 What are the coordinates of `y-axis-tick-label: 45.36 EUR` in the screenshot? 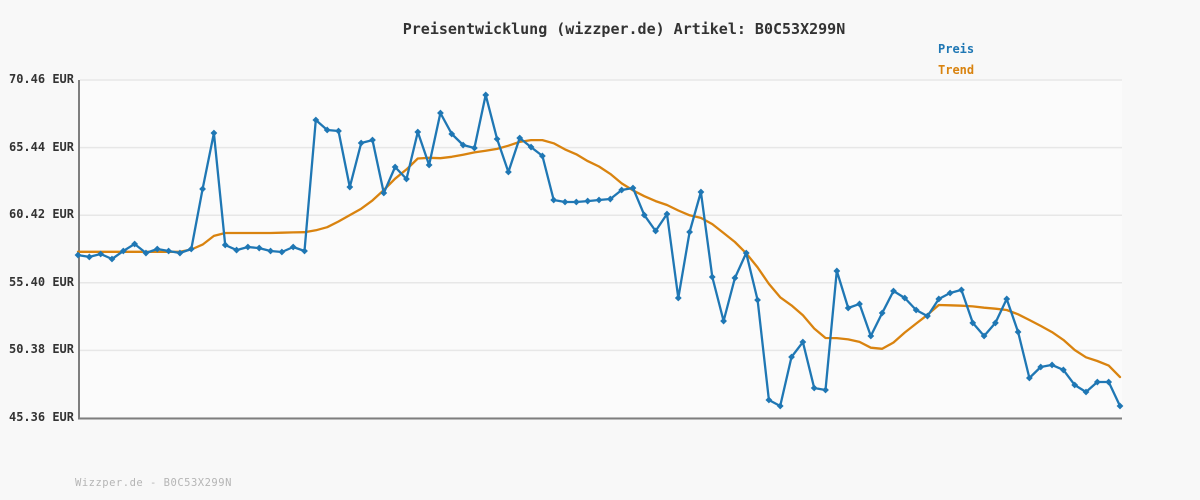 It's located at (41, 417).